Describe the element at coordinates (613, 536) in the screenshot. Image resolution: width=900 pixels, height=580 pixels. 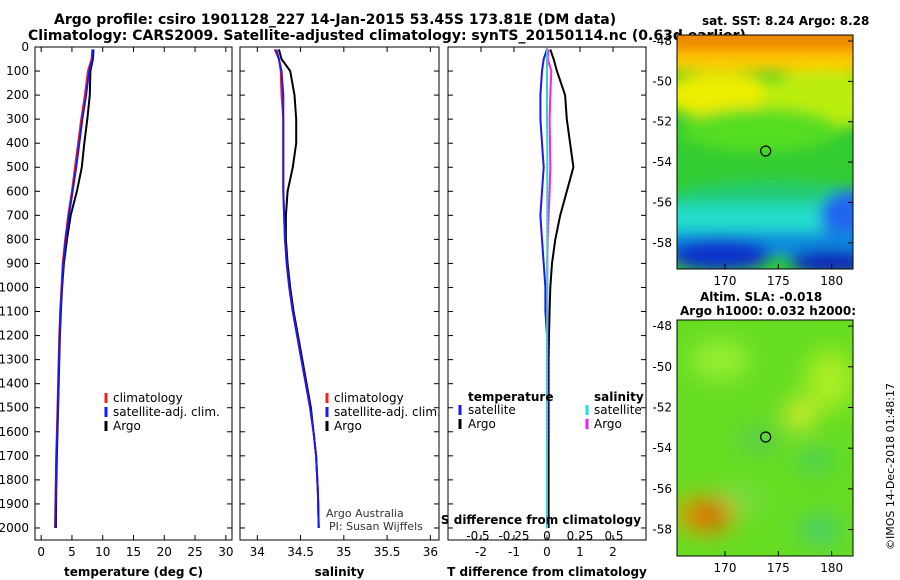
I see `top-tick-label: 0.5` at that location.